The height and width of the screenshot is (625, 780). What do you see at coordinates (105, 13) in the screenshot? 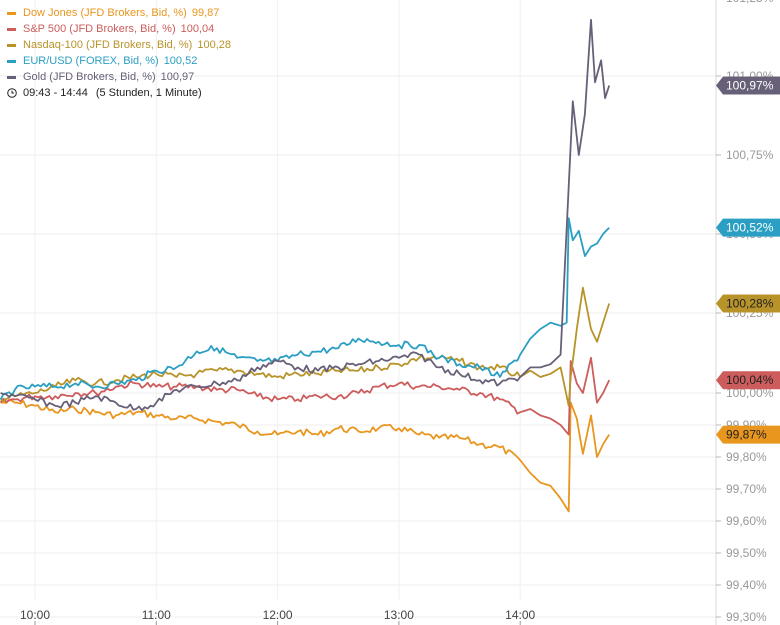
I see `legend-label: Dow Jones (JFD Brokers, Bid, %)` at bounding box center [105, 13].